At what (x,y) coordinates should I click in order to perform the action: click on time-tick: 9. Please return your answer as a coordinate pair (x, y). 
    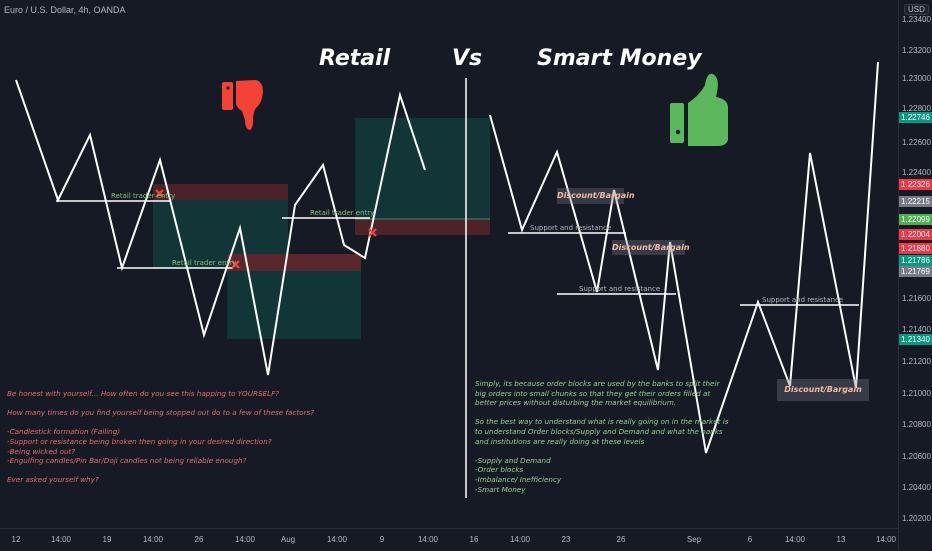
    Looking at the image, I should click on (382, 539).